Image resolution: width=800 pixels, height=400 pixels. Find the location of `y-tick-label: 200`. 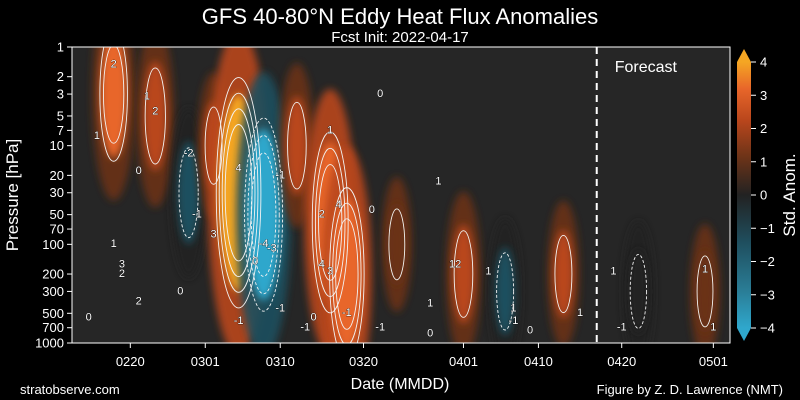

y-tick-label: 200 is located at coordinates (53, 274).